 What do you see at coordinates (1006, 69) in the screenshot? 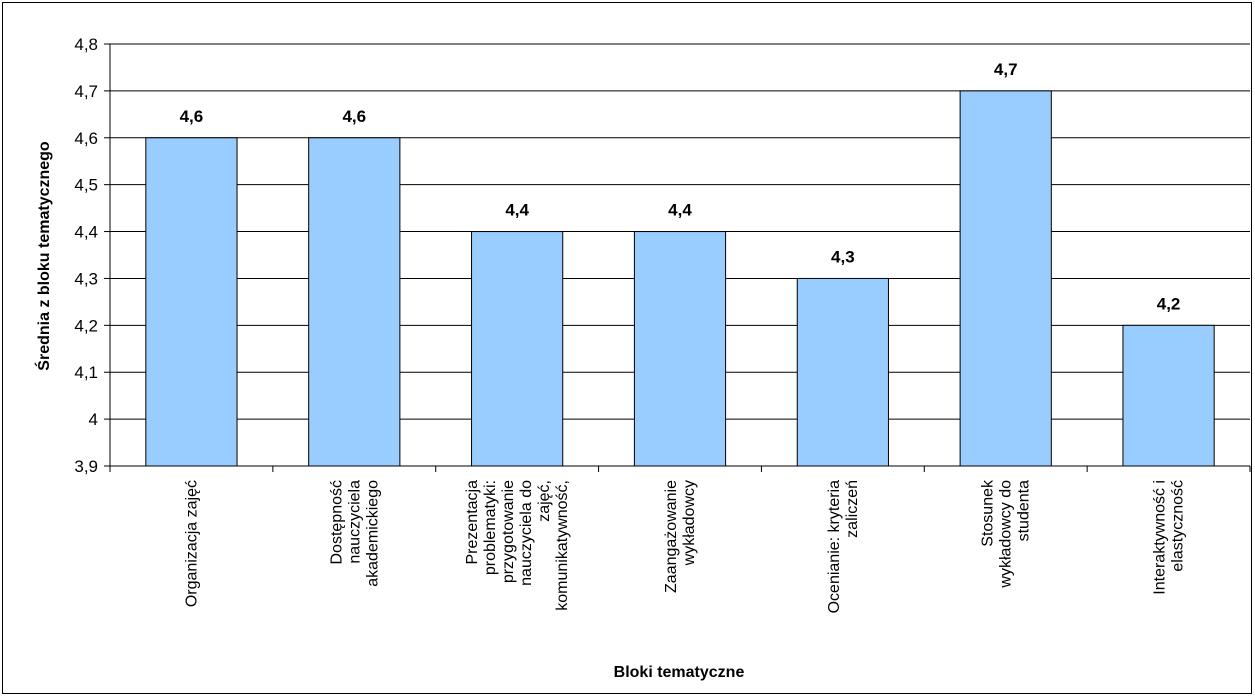
I see `data-label: 4,7` at bounding box center [1006, 69].